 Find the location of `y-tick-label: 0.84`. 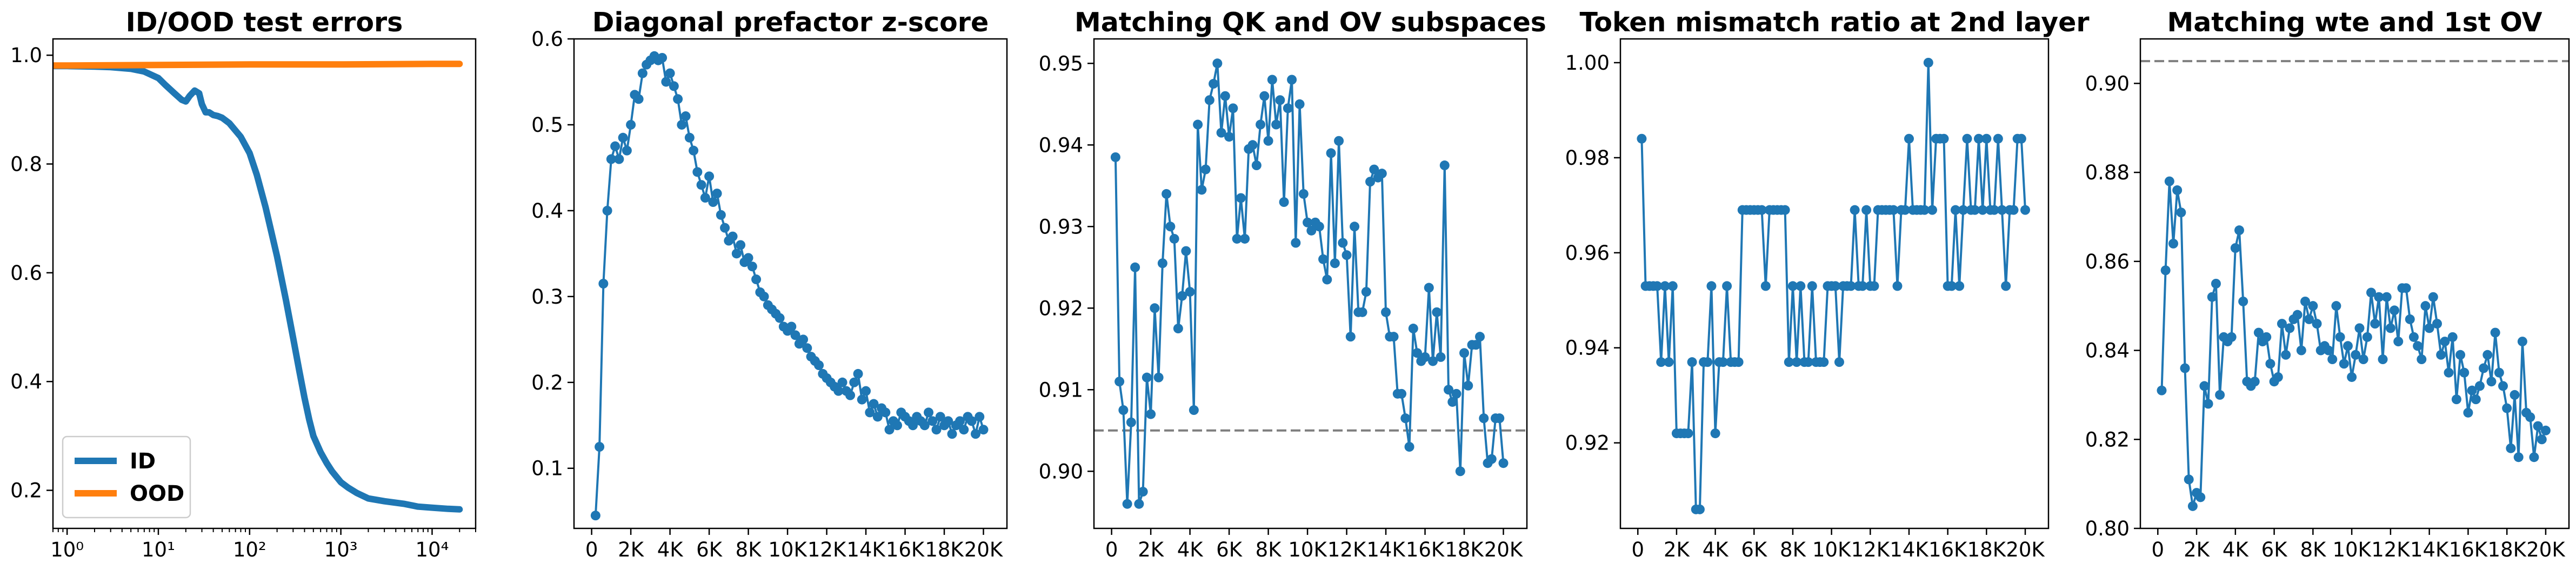

y-tick-label: 0.84 is located at coordinates (2108, 351).